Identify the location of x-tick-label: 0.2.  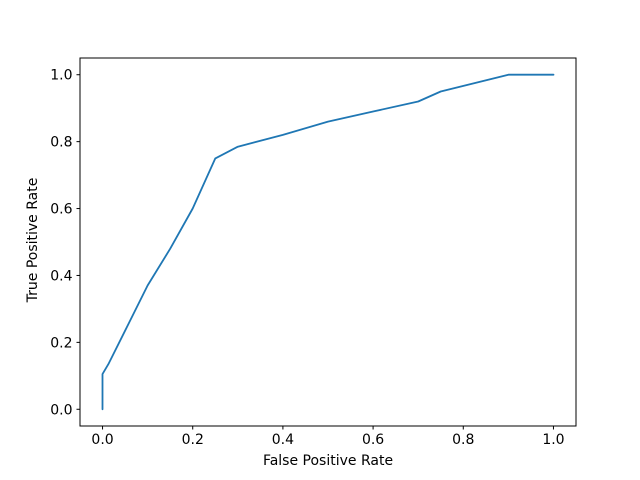
(193, 440).